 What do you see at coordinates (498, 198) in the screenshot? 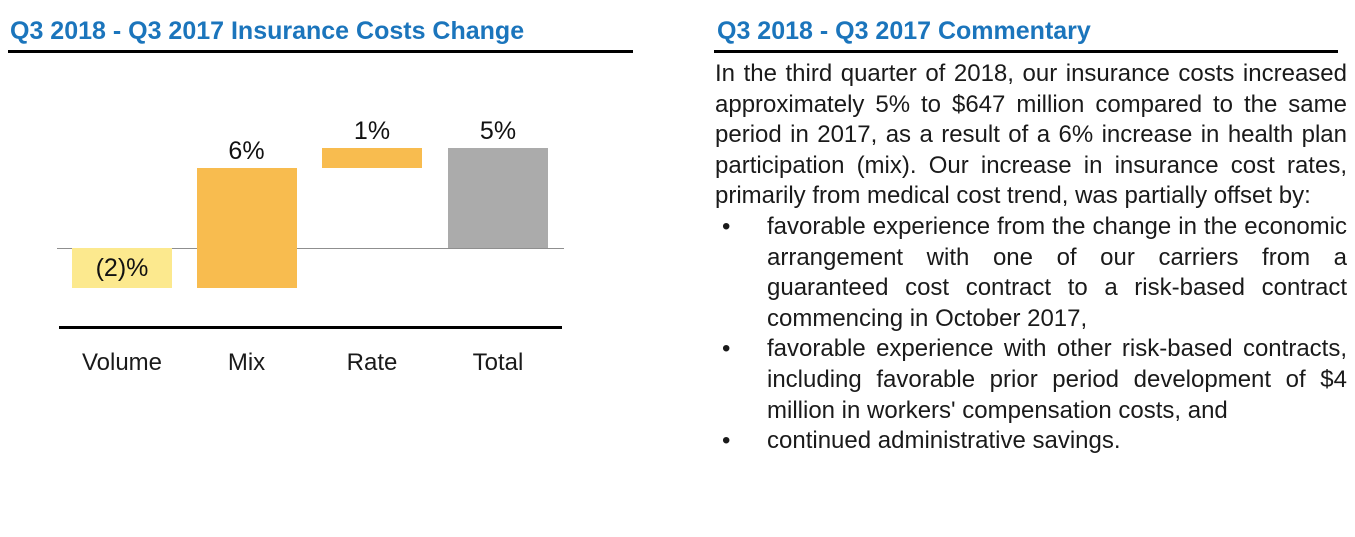
I see `bar-total` at bounding box center [498, 198].